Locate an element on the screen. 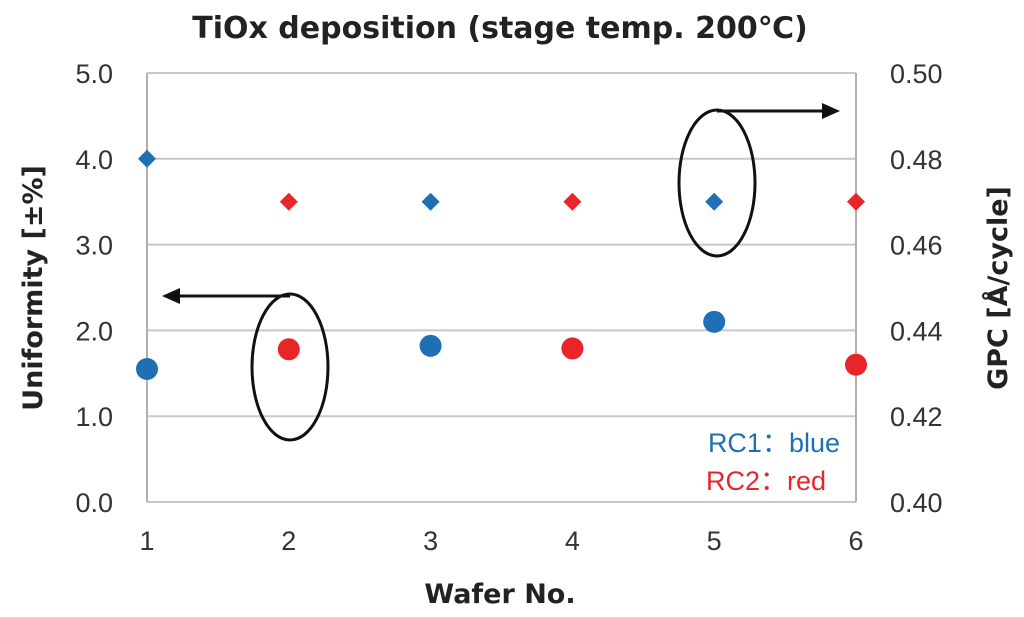 The image size is (1024, 617). left-tick-label: 1.0 is located at coordinates (94, 417).